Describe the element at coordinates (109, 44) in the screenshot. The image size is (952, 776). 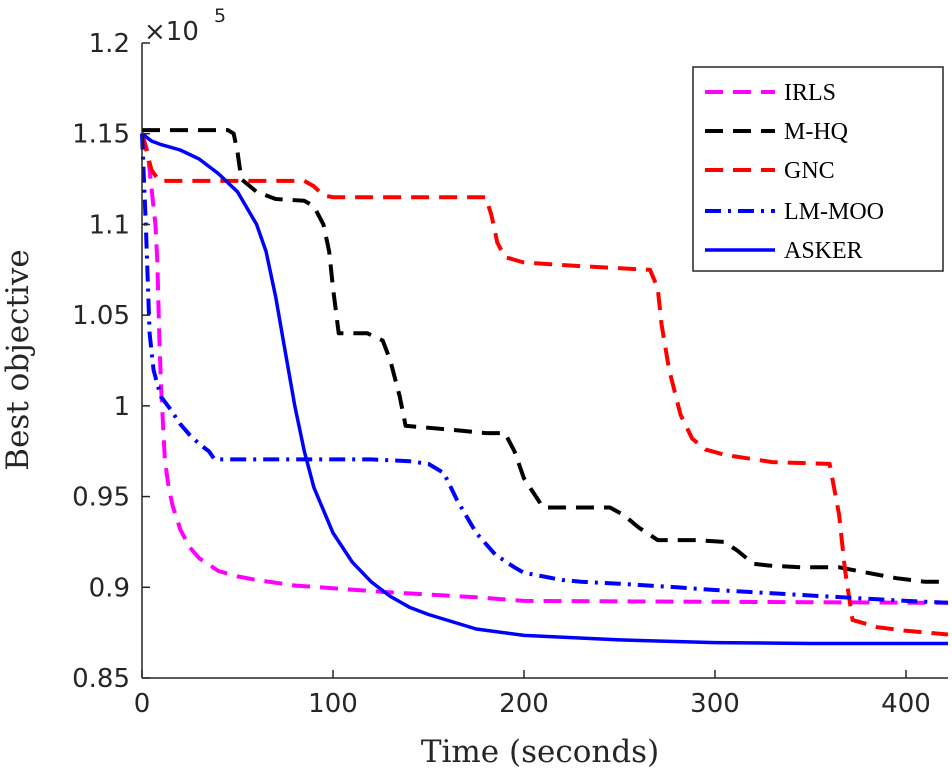
I see `y-tick-label: 1.2` at that location.